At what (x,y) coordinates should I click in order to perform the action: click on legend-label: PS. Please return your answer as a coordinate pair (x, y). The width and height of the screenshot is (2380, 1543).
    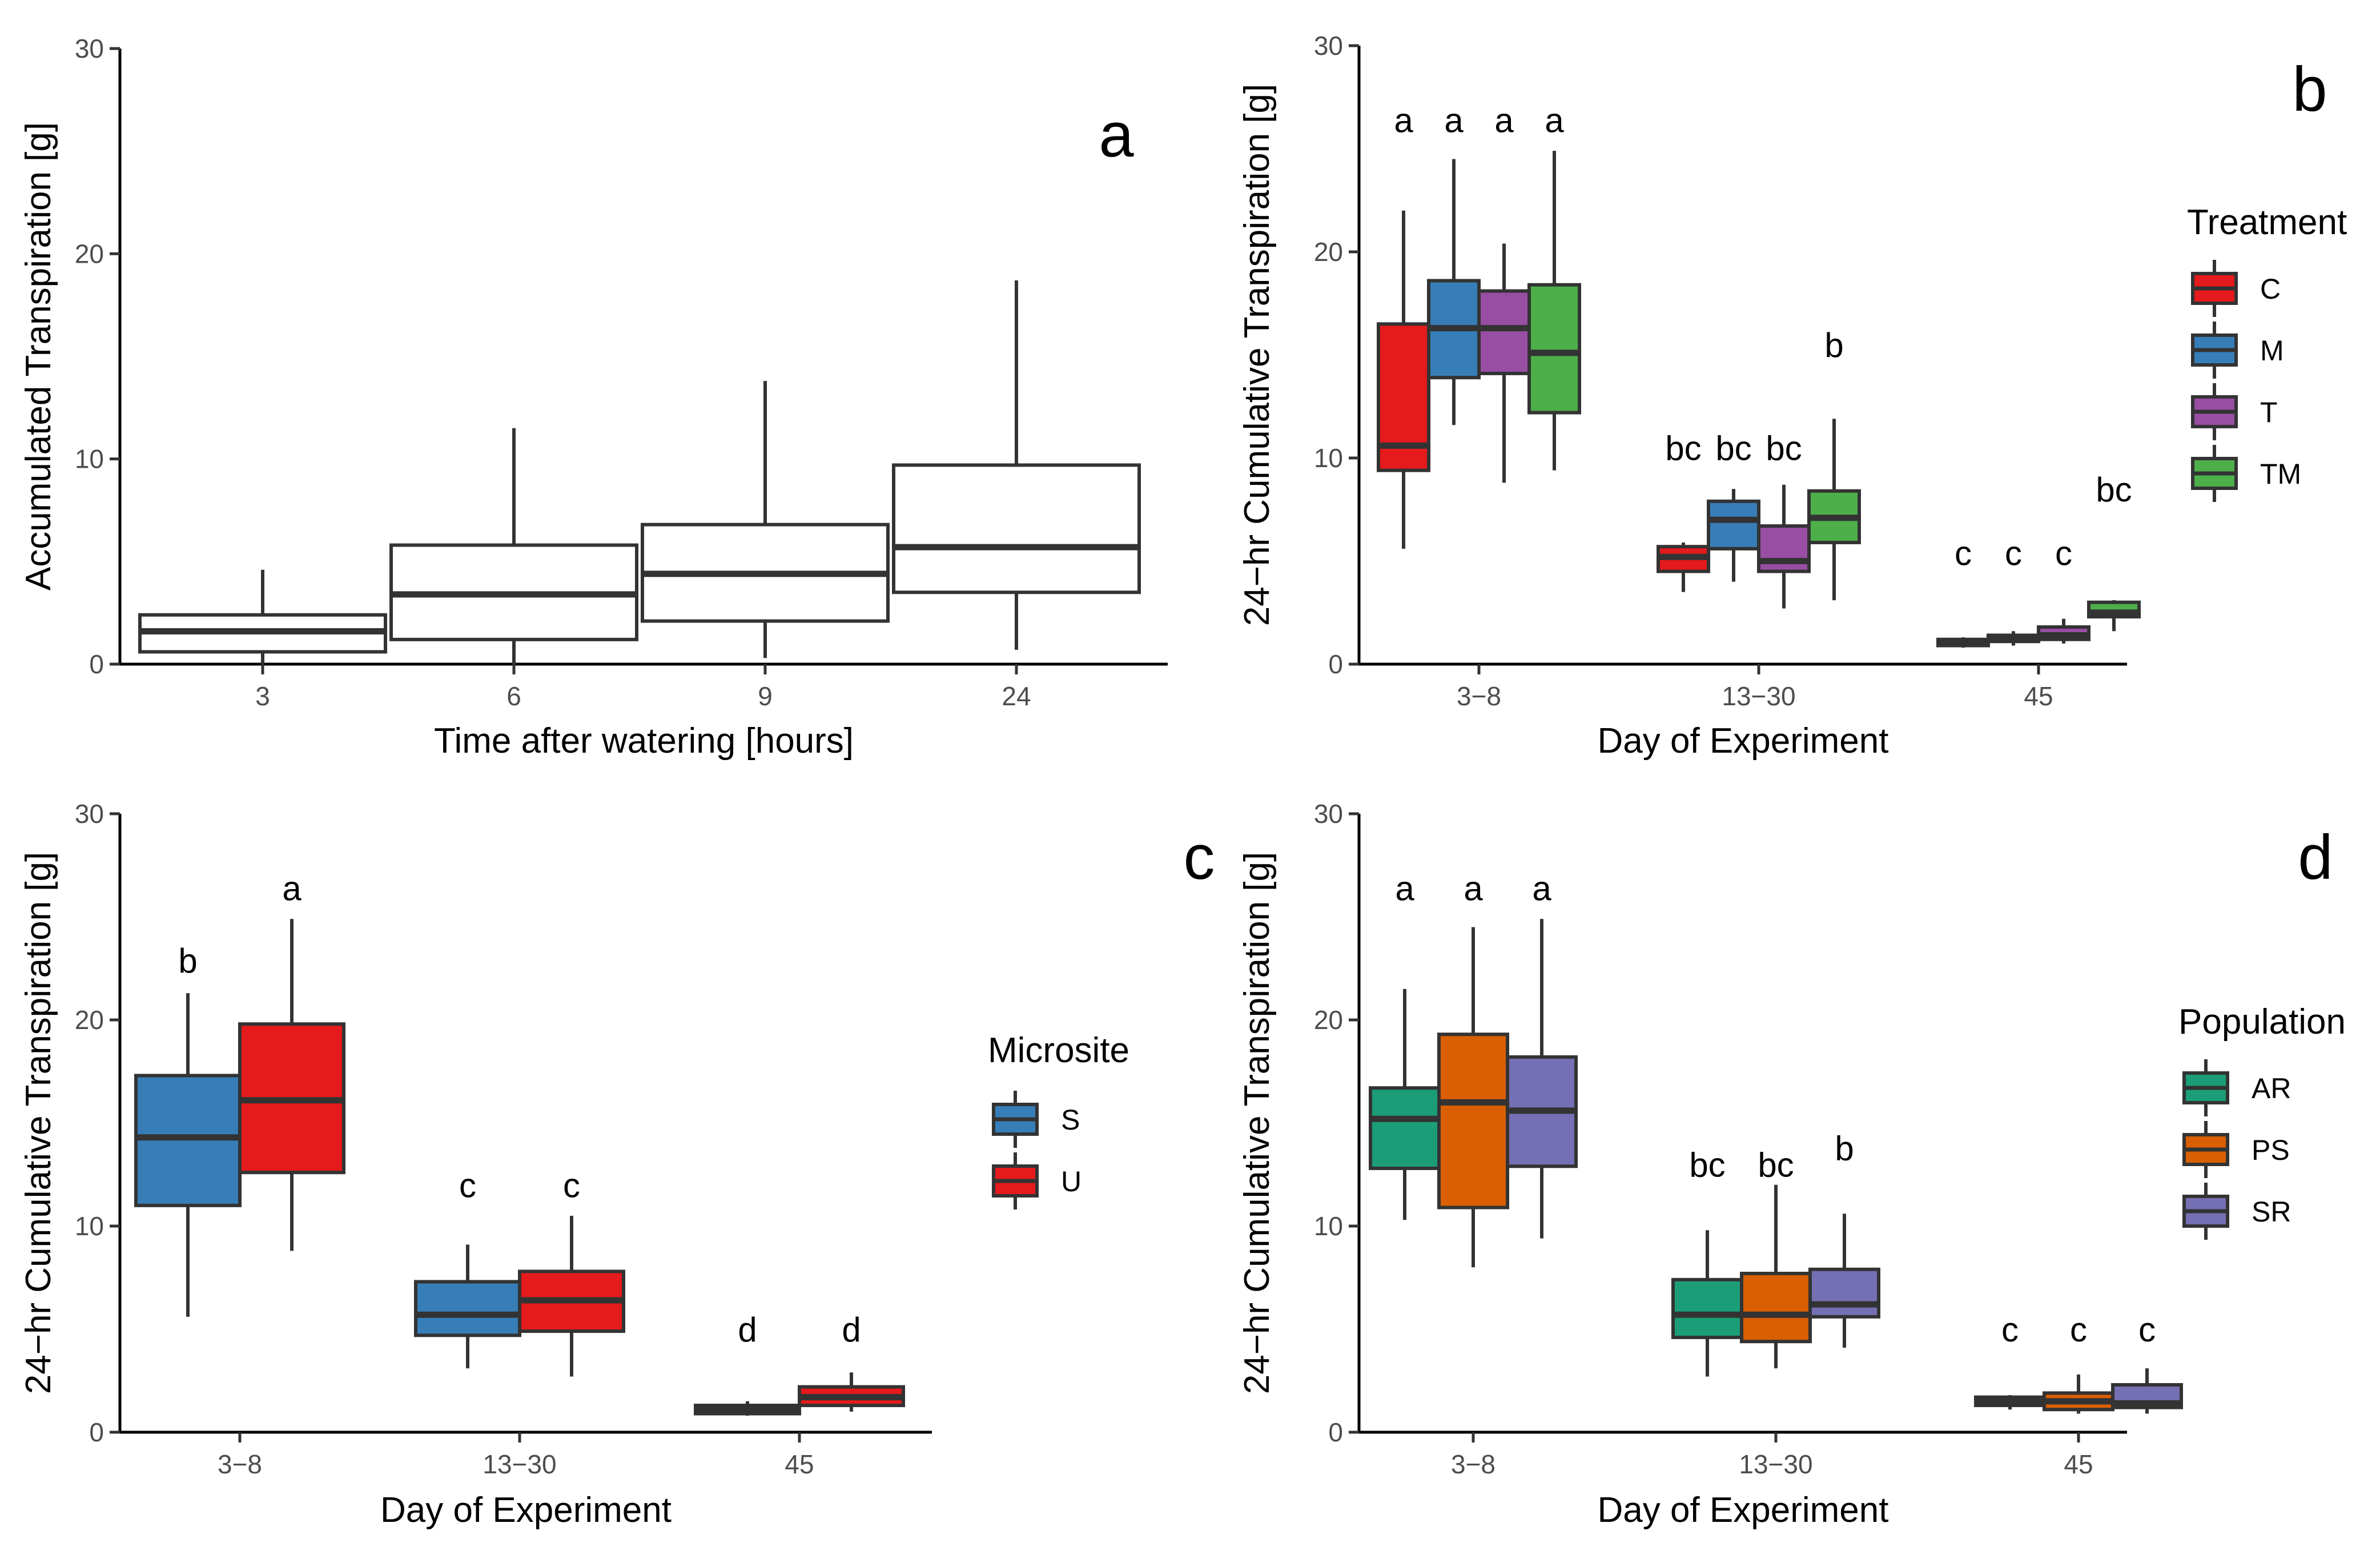
    Looking at the image, I should click on (2271, 1150).